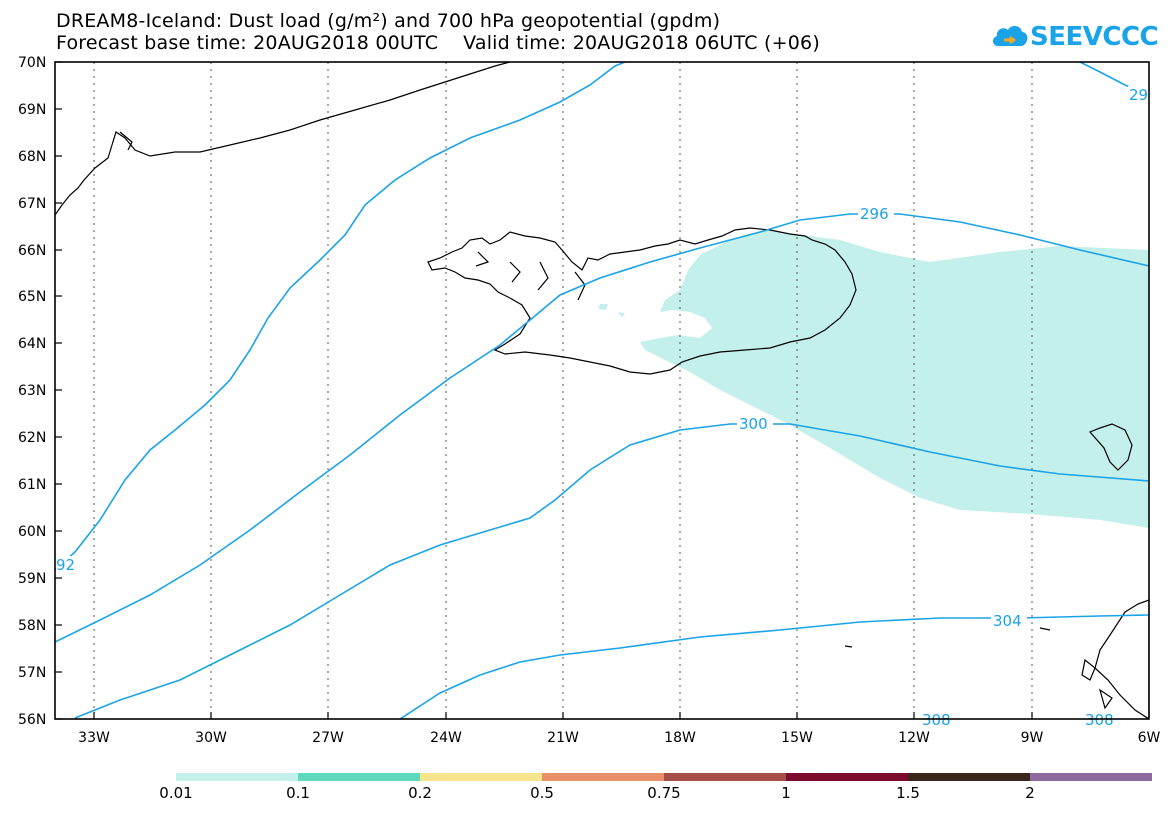 The height and width of the screenshot is (815, 1175). What do you see at coordinates (563, 738) in the screenshot?
I see `lon-label: 21W` at bounding box center [563, 738].